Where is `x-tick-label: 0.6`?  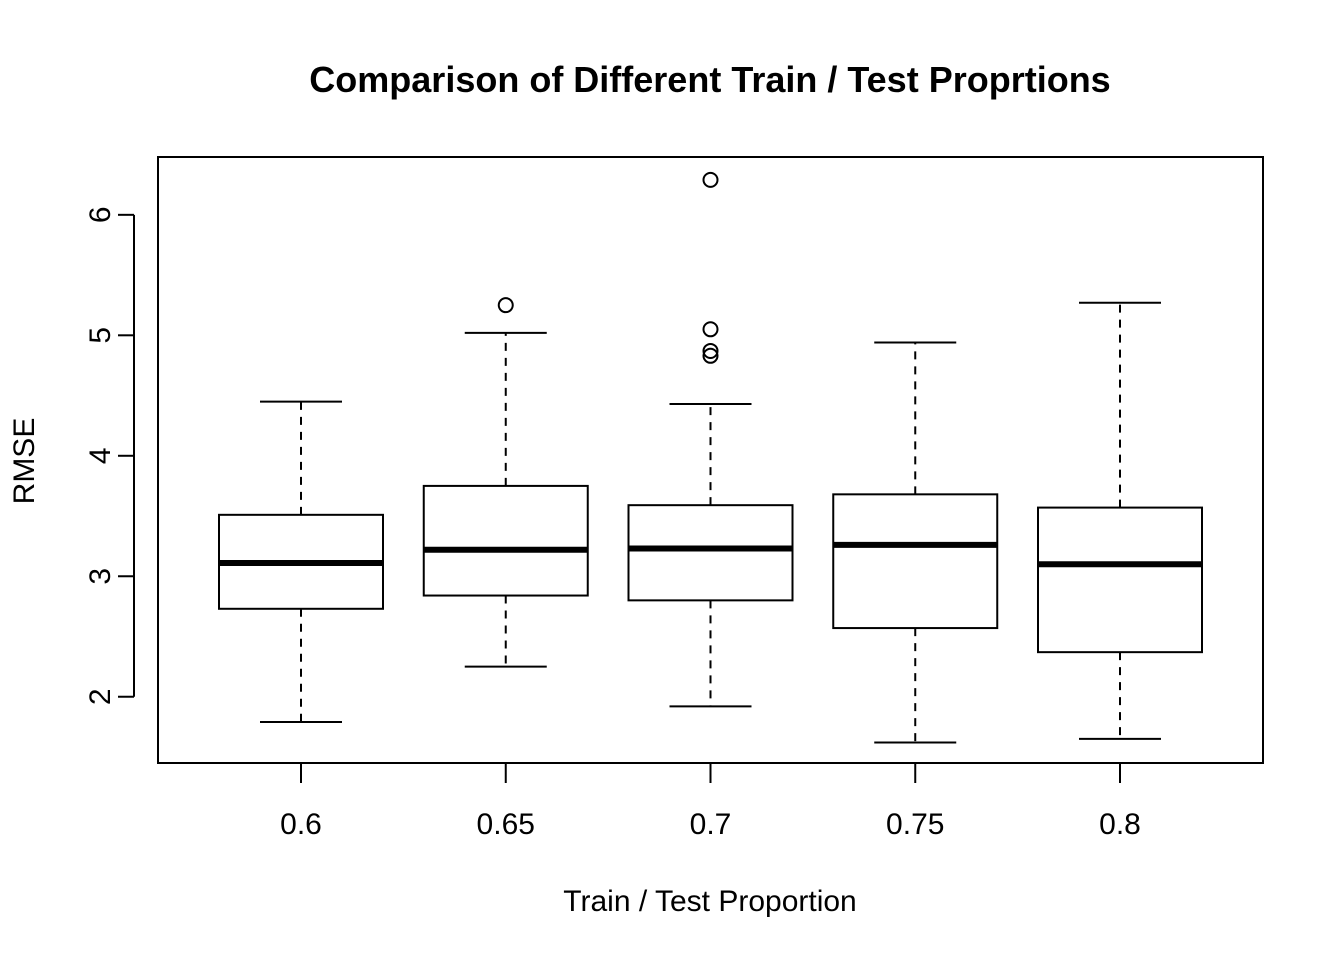 x-tick-label: 0.6 is located at coordinates (301, 824).